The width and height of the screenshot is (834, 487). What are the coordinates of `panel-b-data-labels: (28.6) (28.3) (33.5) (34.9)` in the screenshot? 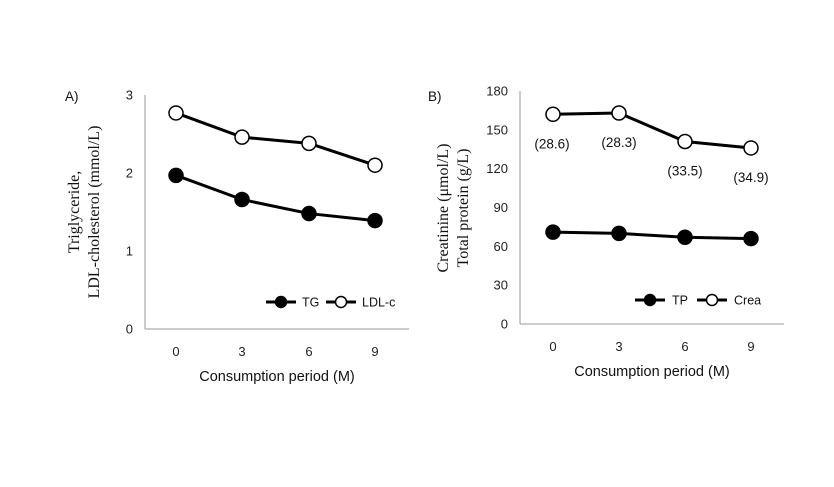 It's located at (651, 160).